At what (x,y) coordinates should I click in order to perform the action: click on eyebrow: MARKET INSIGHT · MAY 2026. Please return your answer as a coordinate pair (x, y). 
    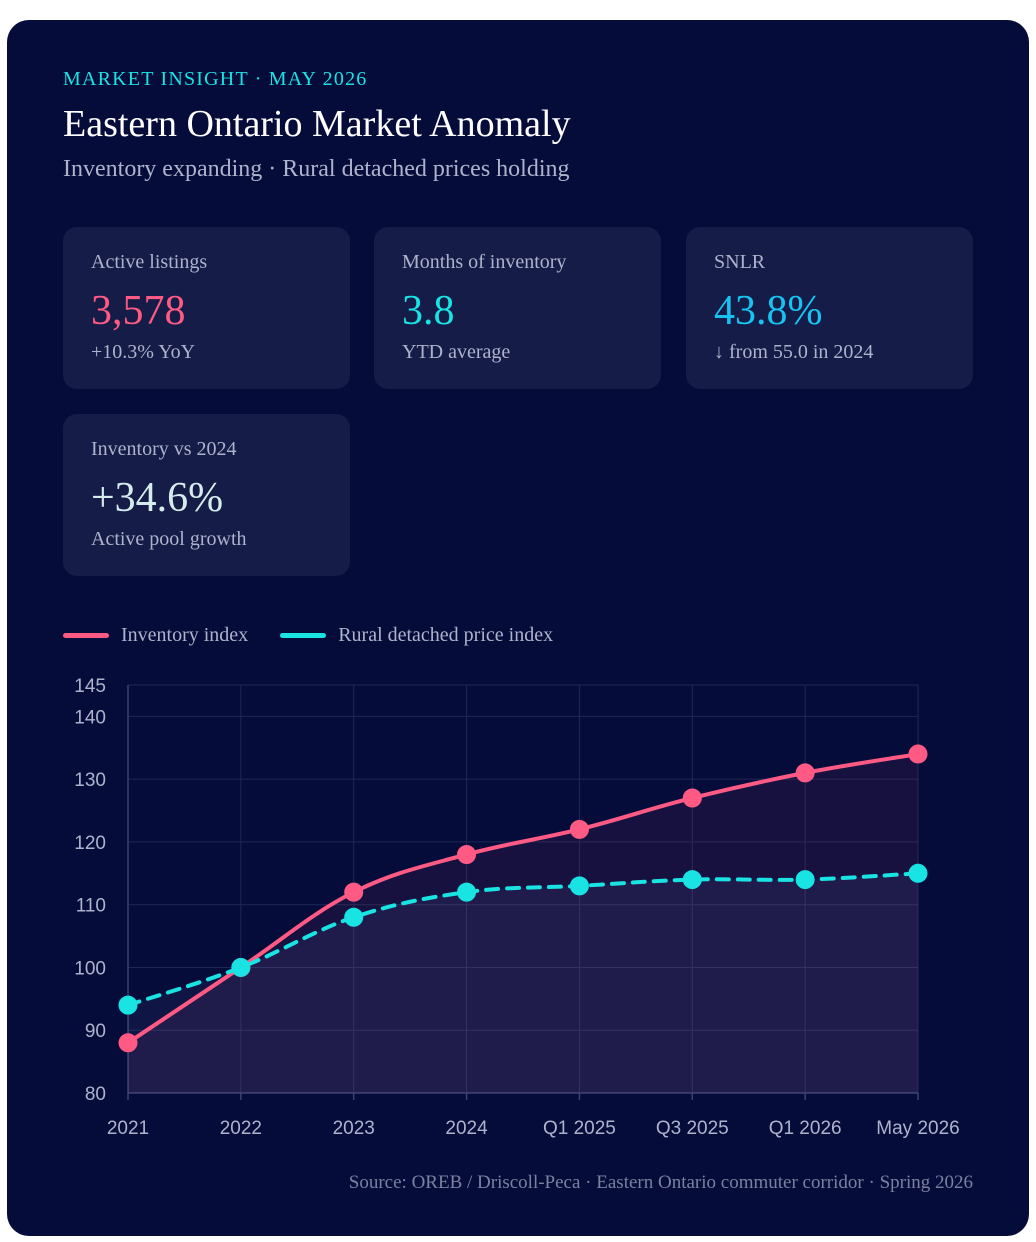
    Looking at the image, I should click on (215, 79).